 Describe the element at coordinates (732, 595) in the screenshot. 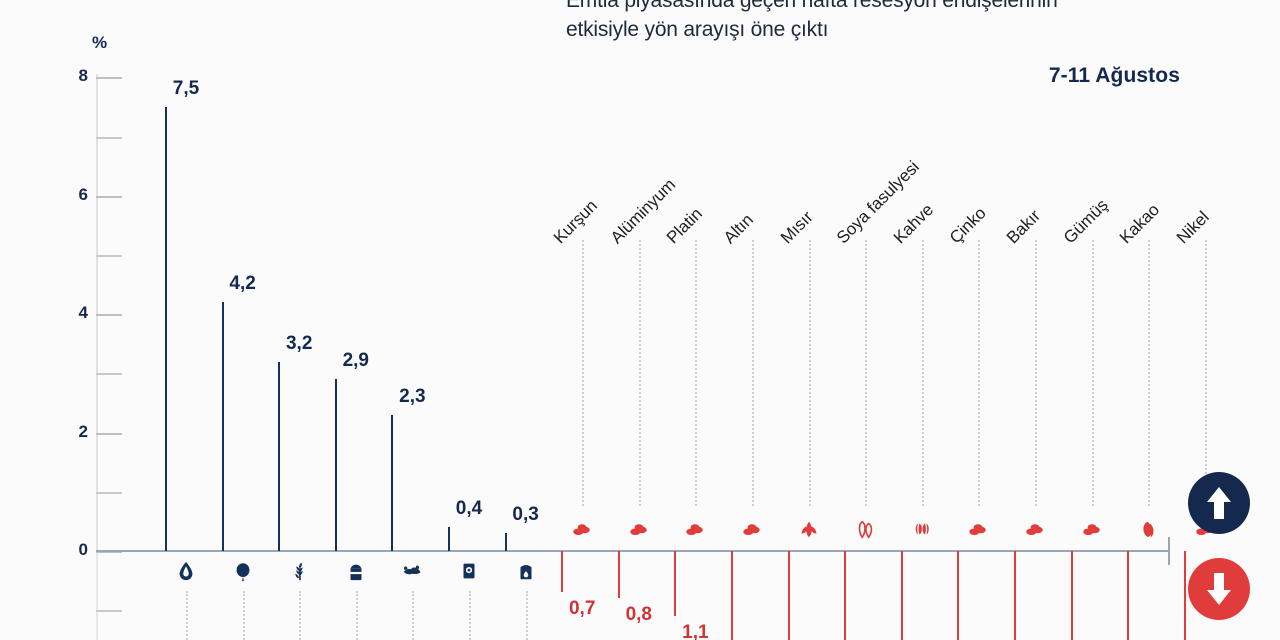

I see `bar-altın` at that location.